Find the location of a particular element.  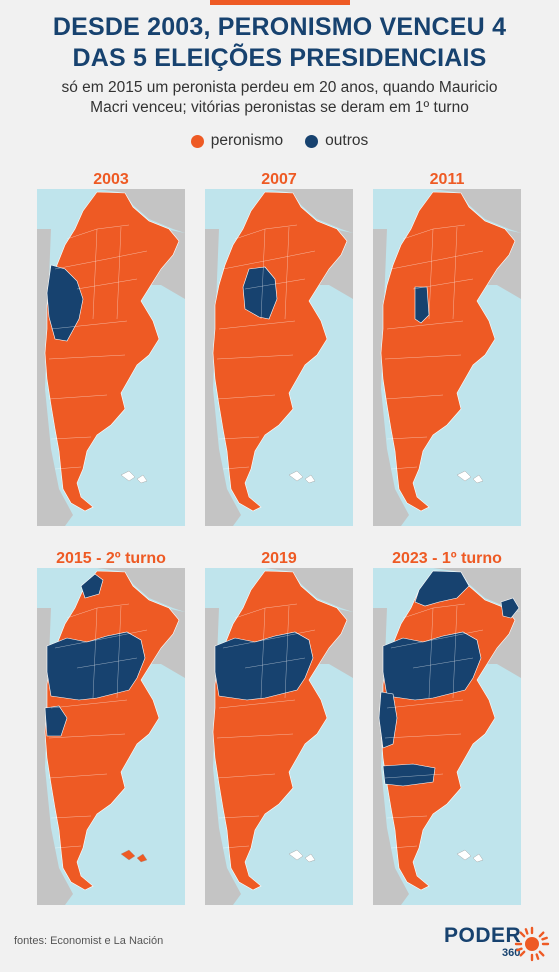

map-label-2015: 2015 - 2º turno is located at coordinates (111, 558).